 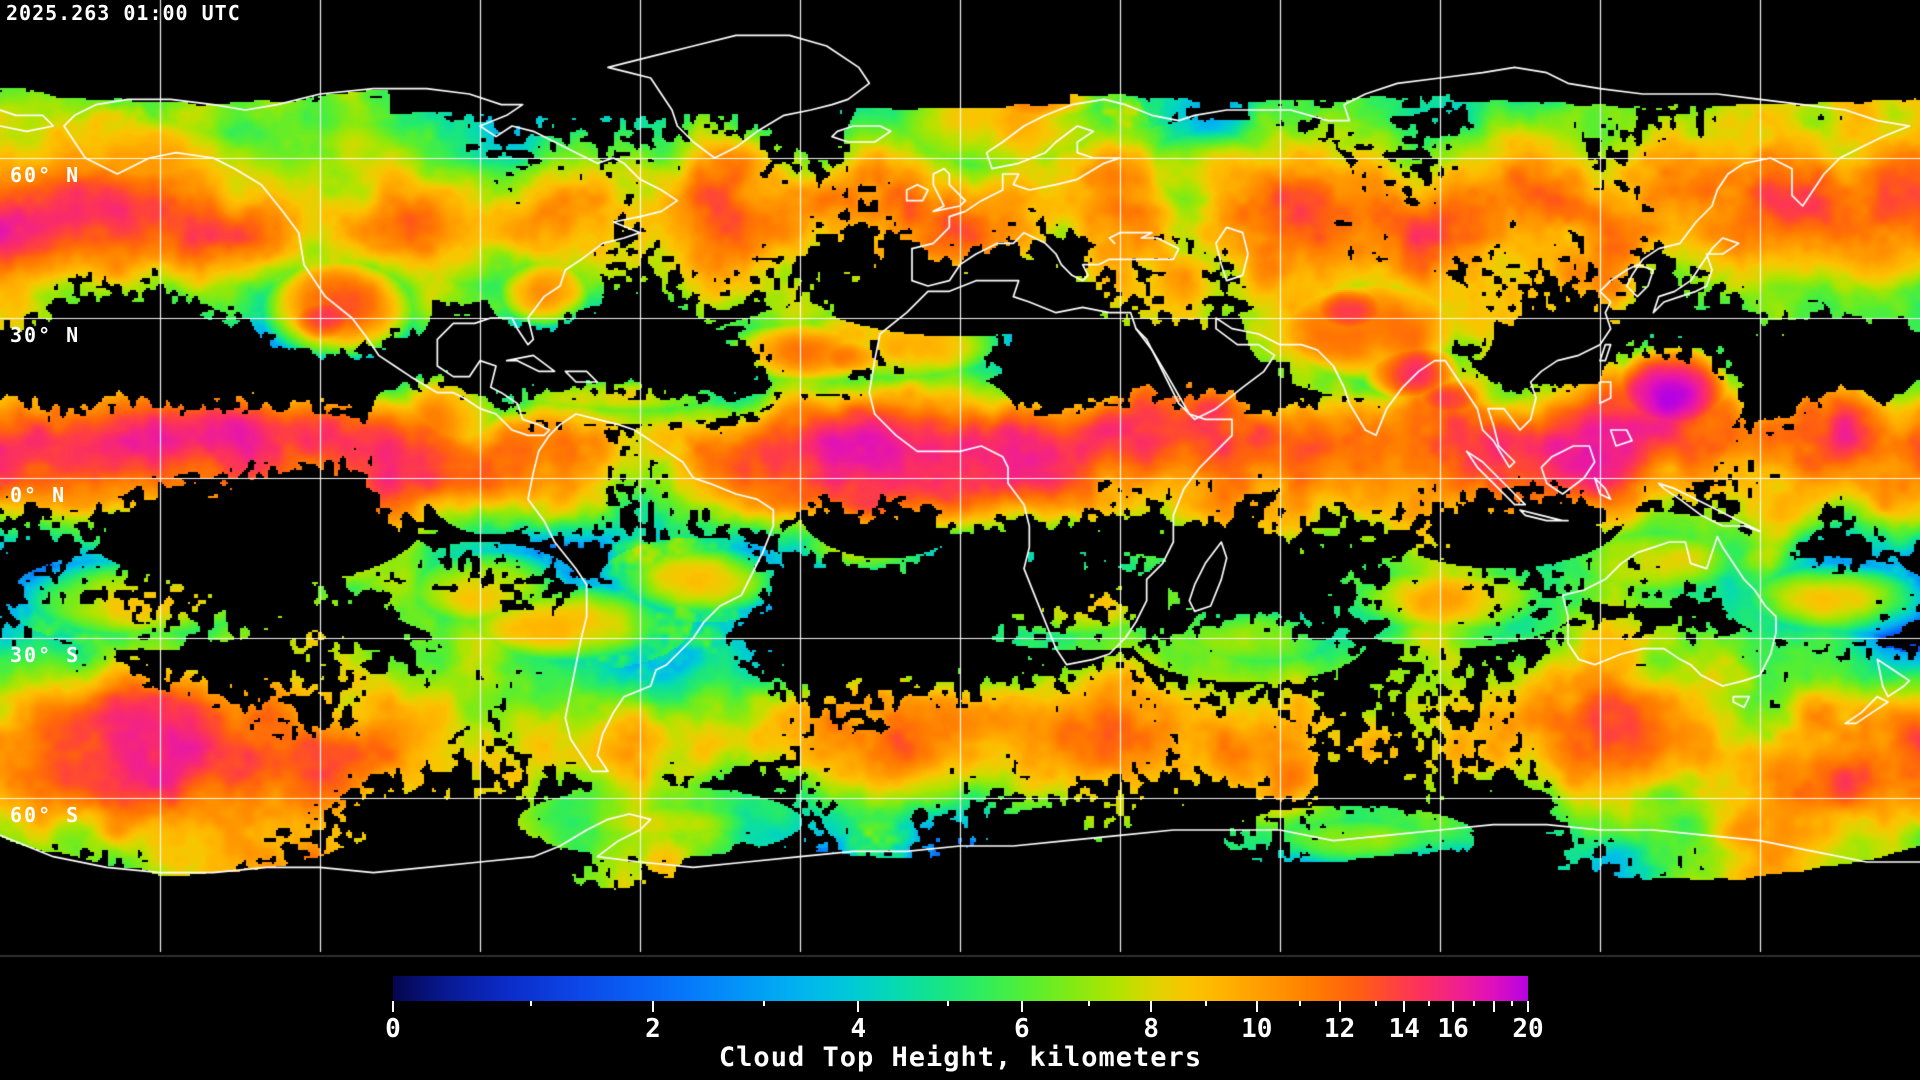 What do you see at coordinates (393, 1029) in the screenshot?
I see `colorbar-tick-label: 0` at bounding box center [393, 1029].